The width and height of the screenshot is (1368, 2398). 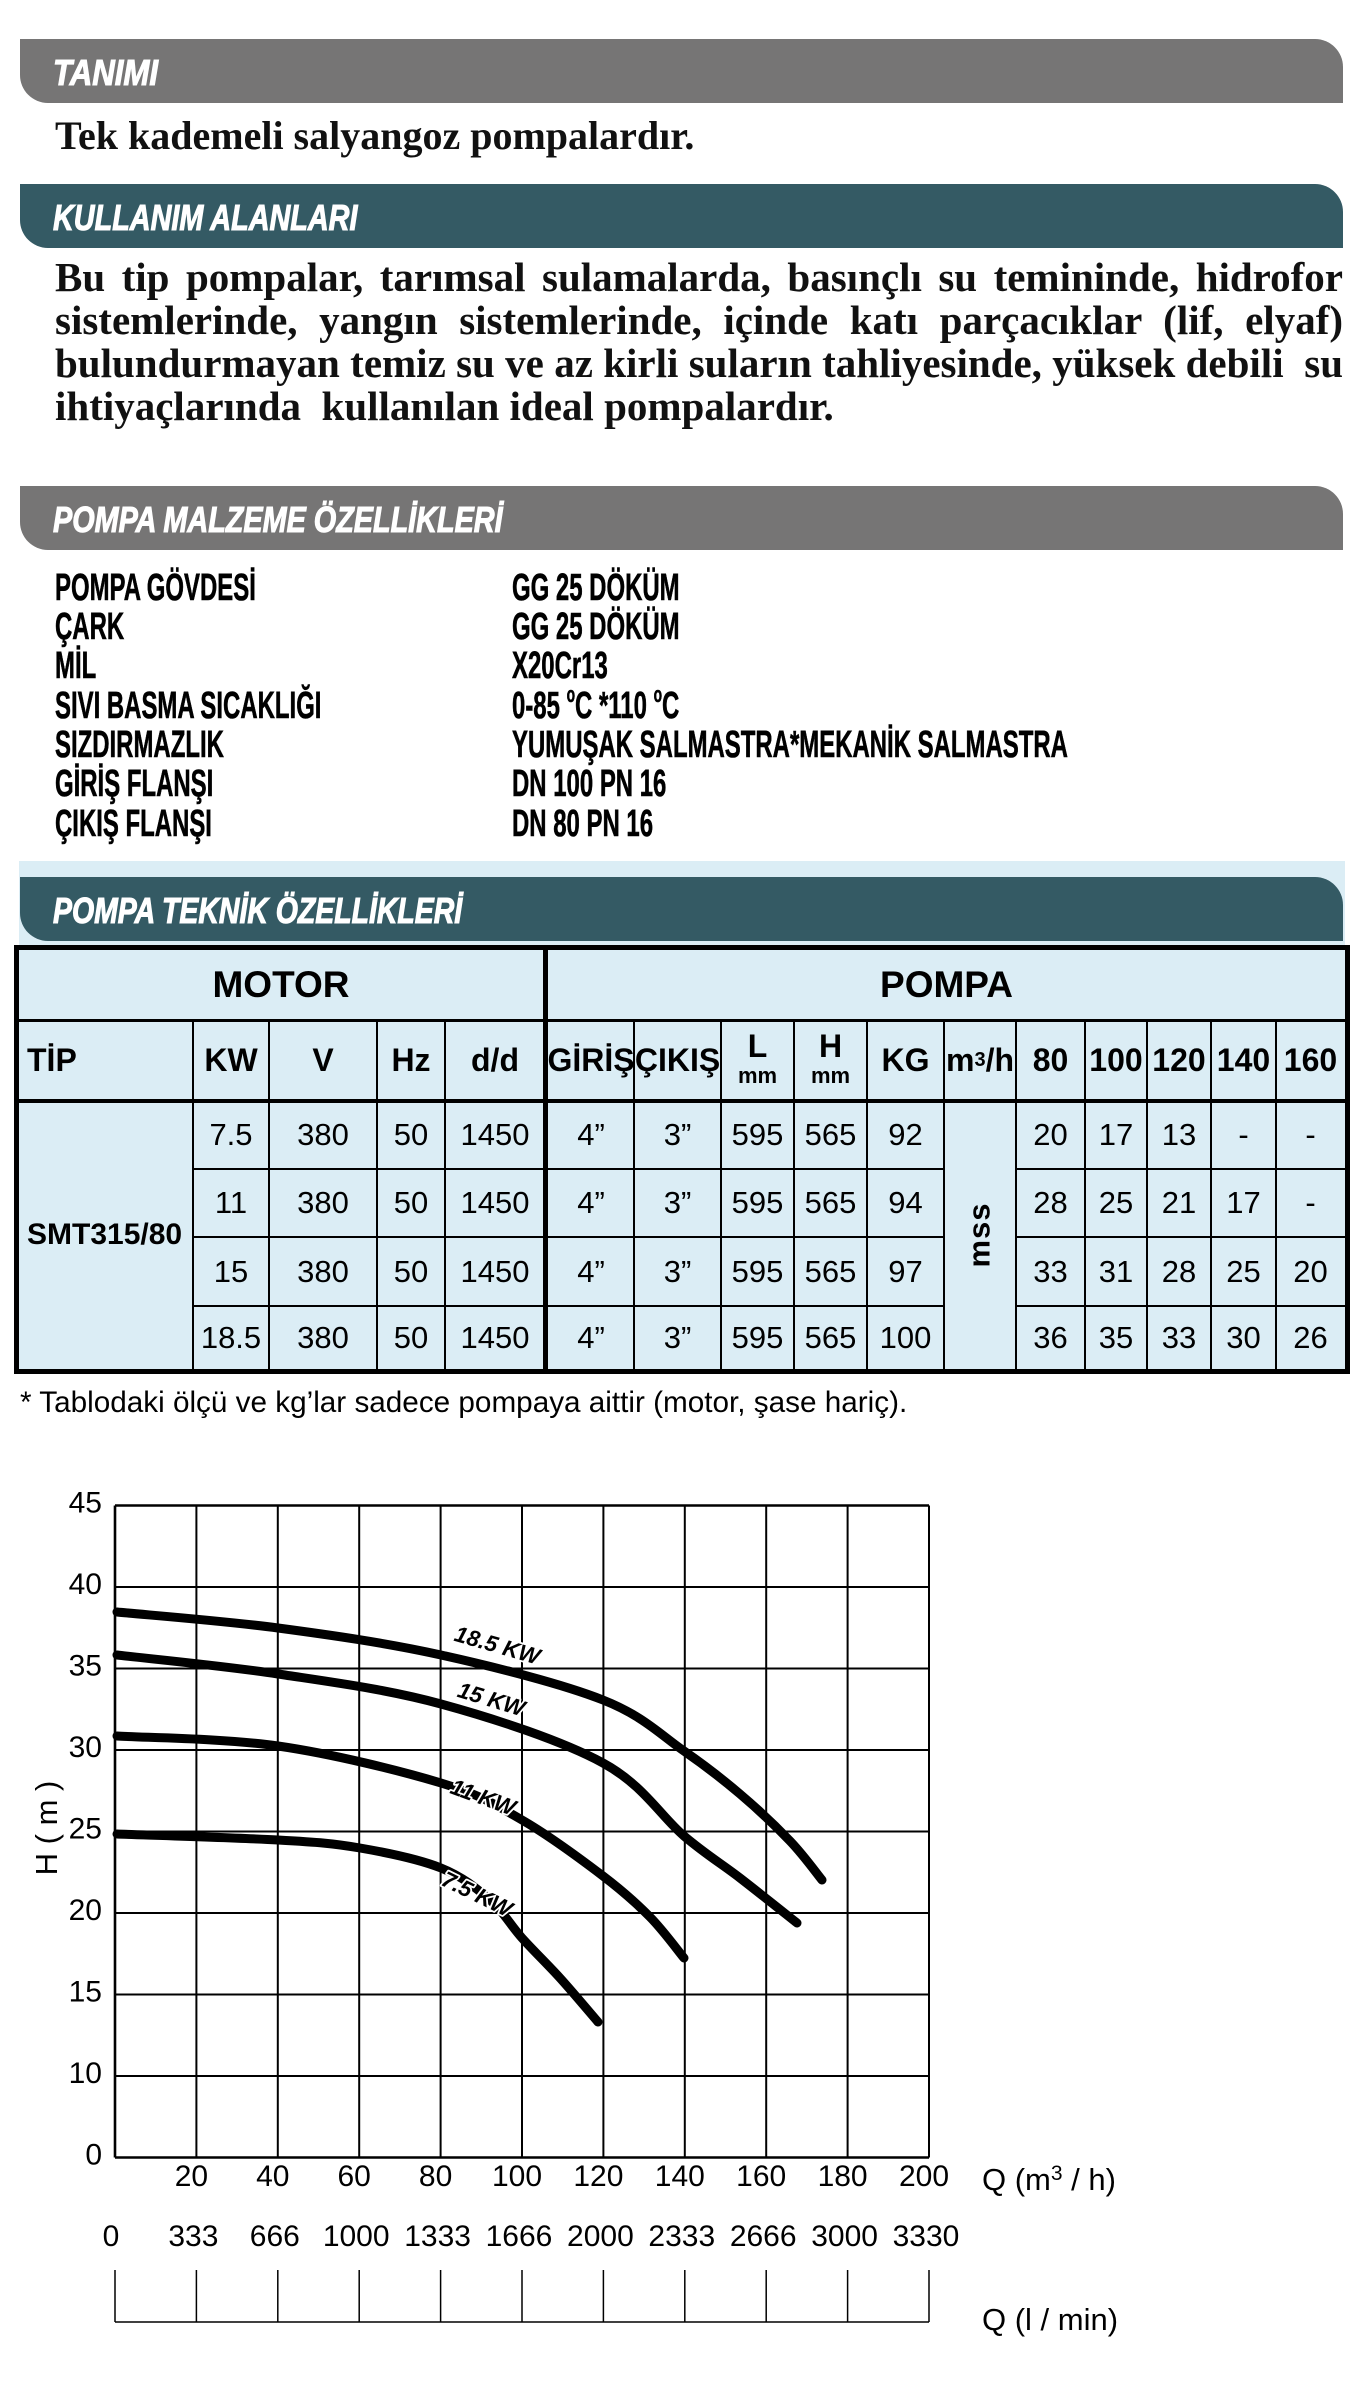 I want to click on svg-text: 100, so click(x=517, y=2176).